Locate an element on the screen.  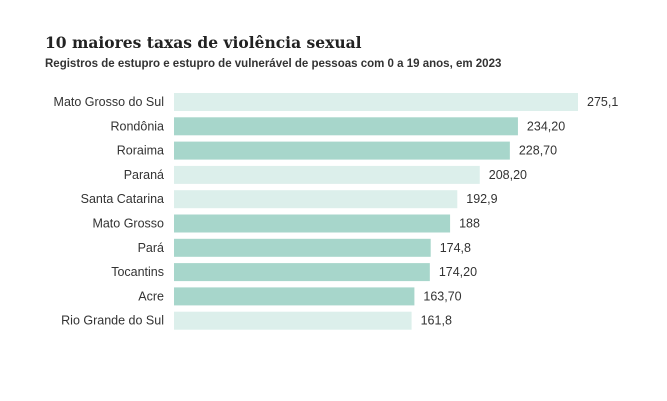
category-label: Acre is located at coordinates (151, 296).